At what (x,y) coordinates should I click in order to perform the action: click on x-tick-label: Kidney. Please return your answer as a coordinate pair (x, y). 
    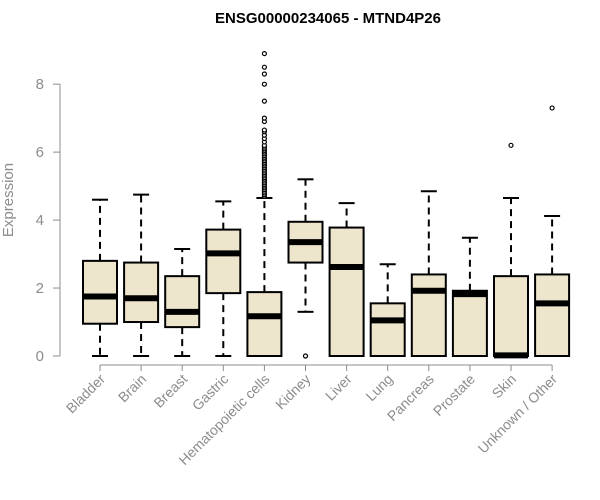
    Looking at the image, I should click on (293, 392).